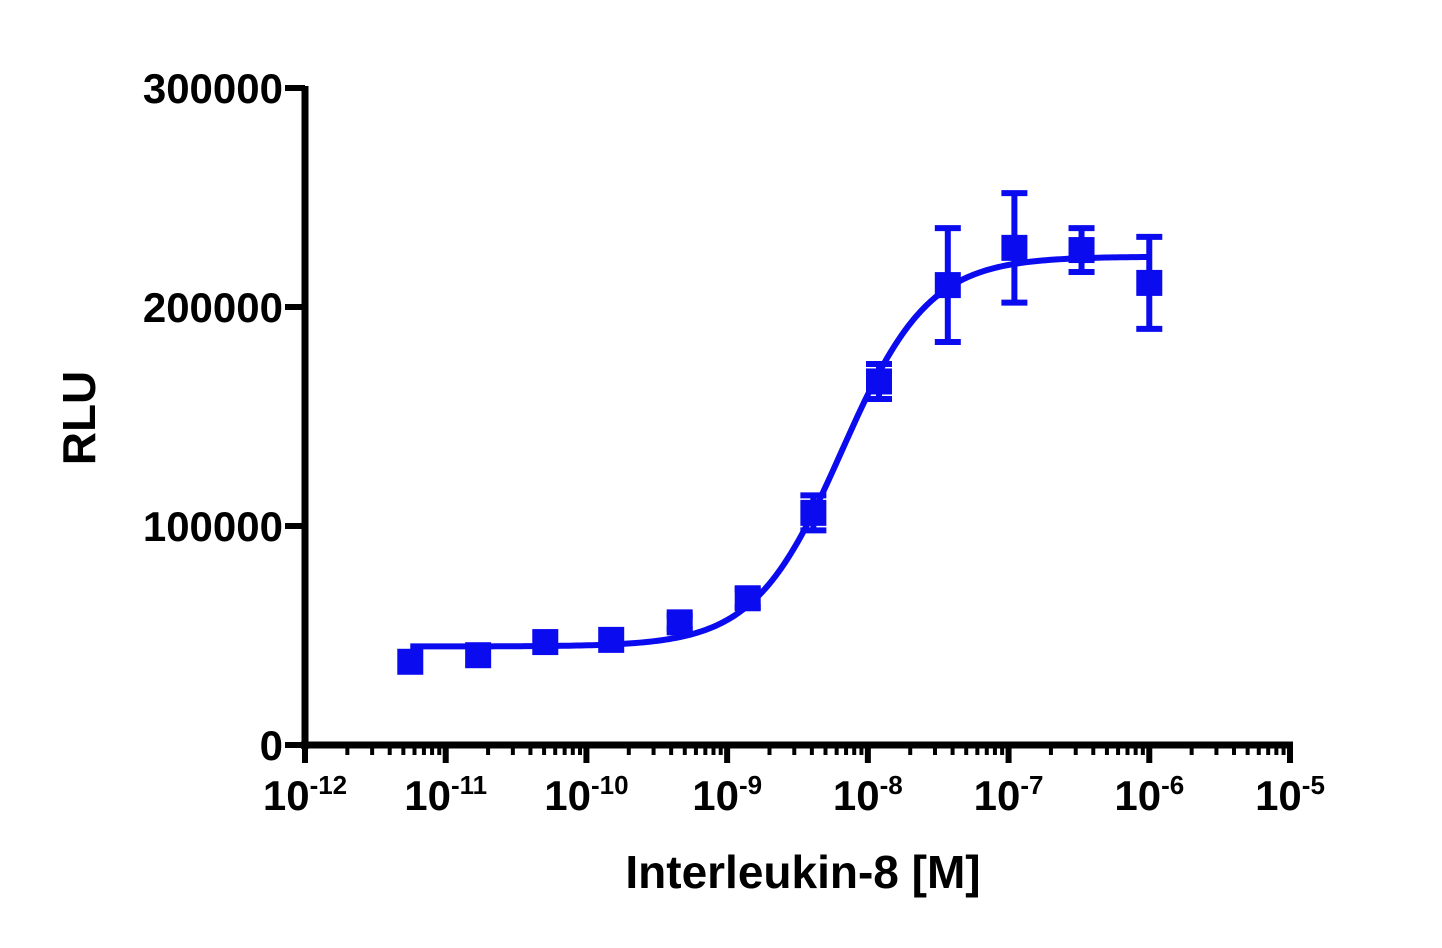 This screenshot has width=1442, height=948. Describe the element at coordinates (271, 745) in the screenshot. I see `y-tick-label: 0` at that location.